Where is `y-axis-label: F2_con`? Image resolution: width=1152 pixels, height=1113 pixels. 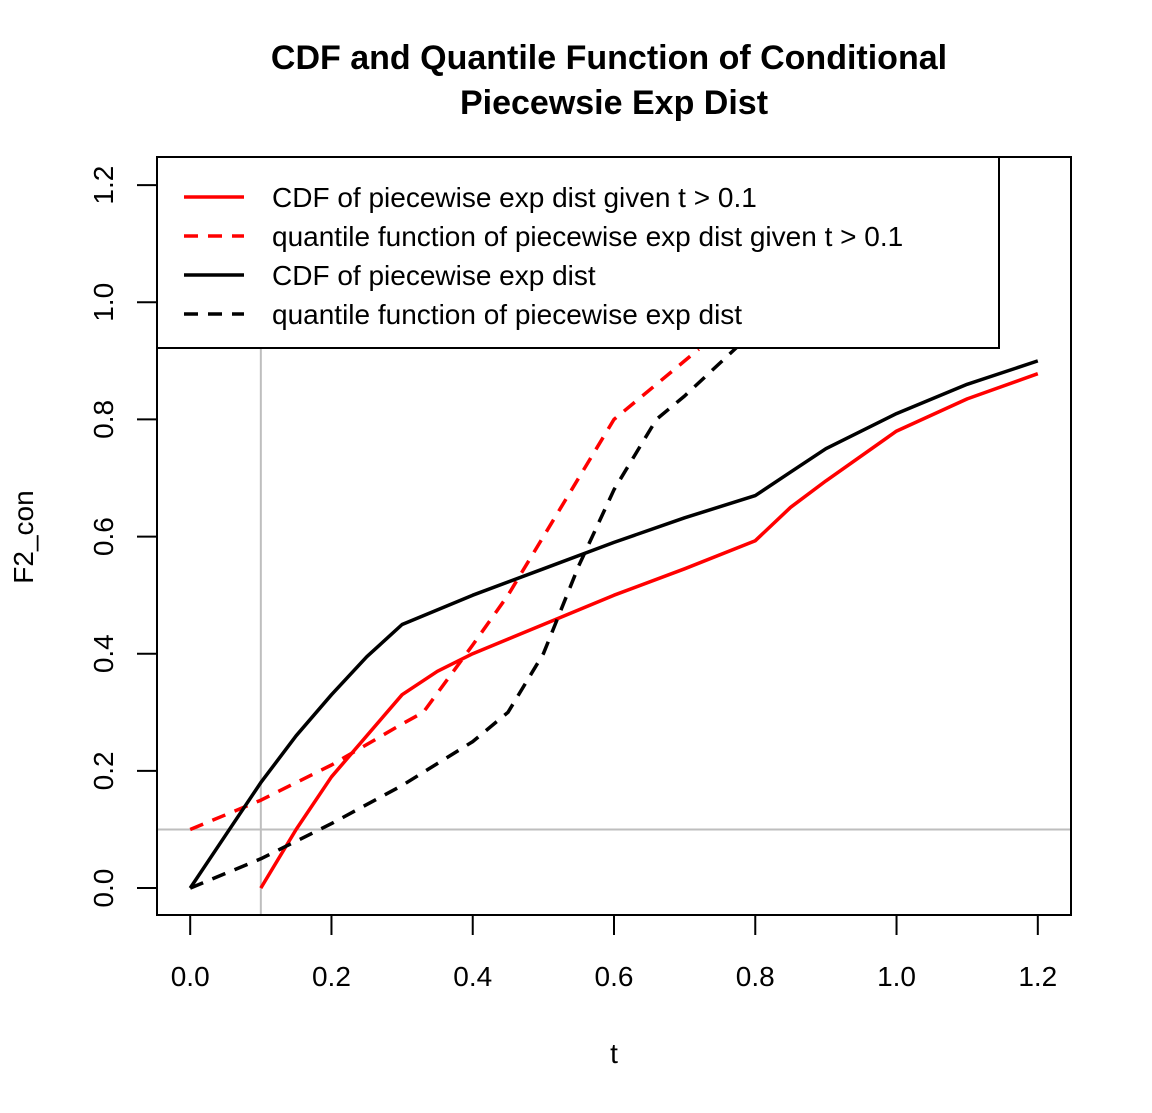
y-axis-label: F2_con is located at coordinates (23, 536).